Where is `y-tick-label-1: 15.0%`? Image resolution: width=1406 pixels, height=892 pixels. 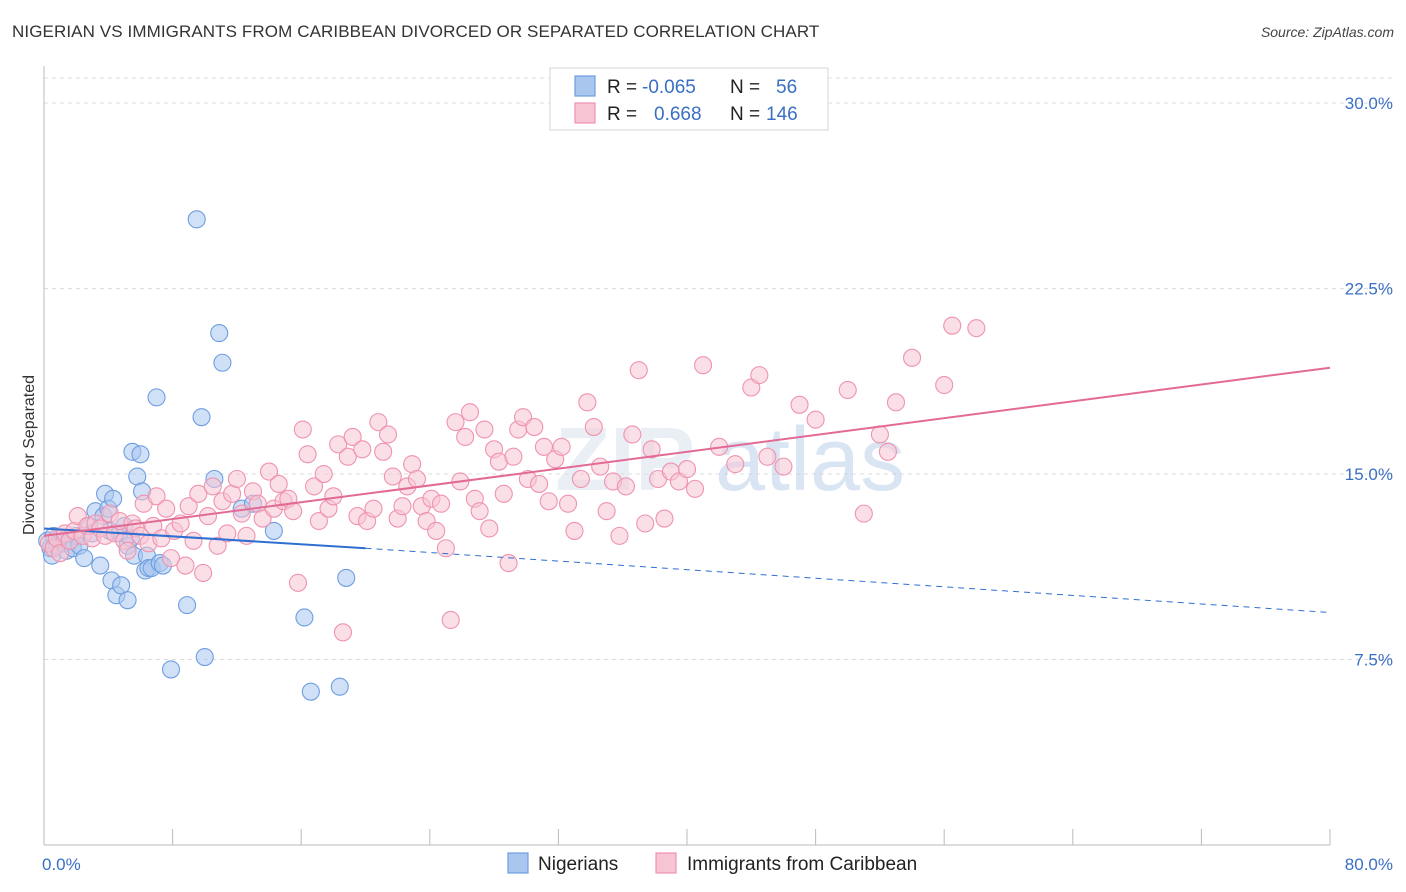
y-tick-label-1: 15.0% is located at coordinates (1369, 474).